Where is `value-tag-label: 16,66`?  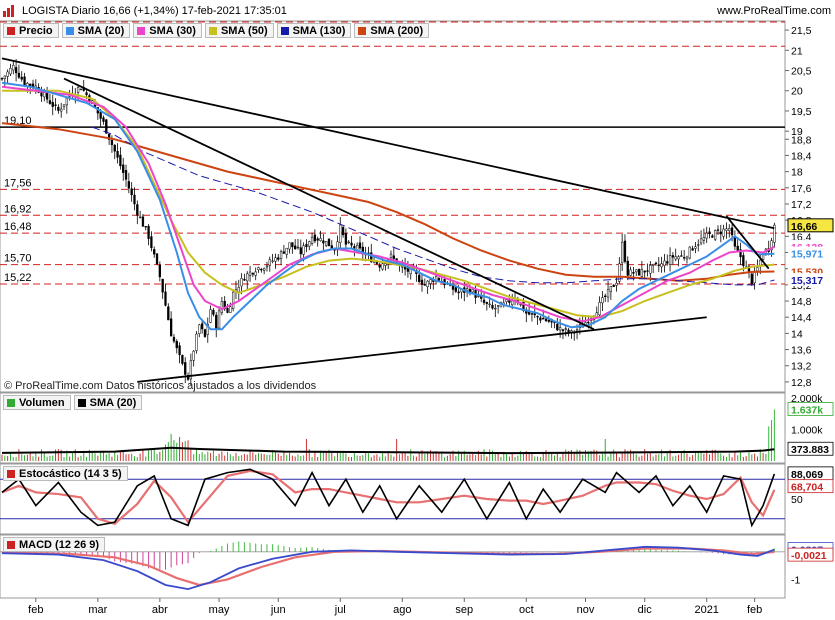
value-tag-label: 16,66 is located at coordinates (804, 227).